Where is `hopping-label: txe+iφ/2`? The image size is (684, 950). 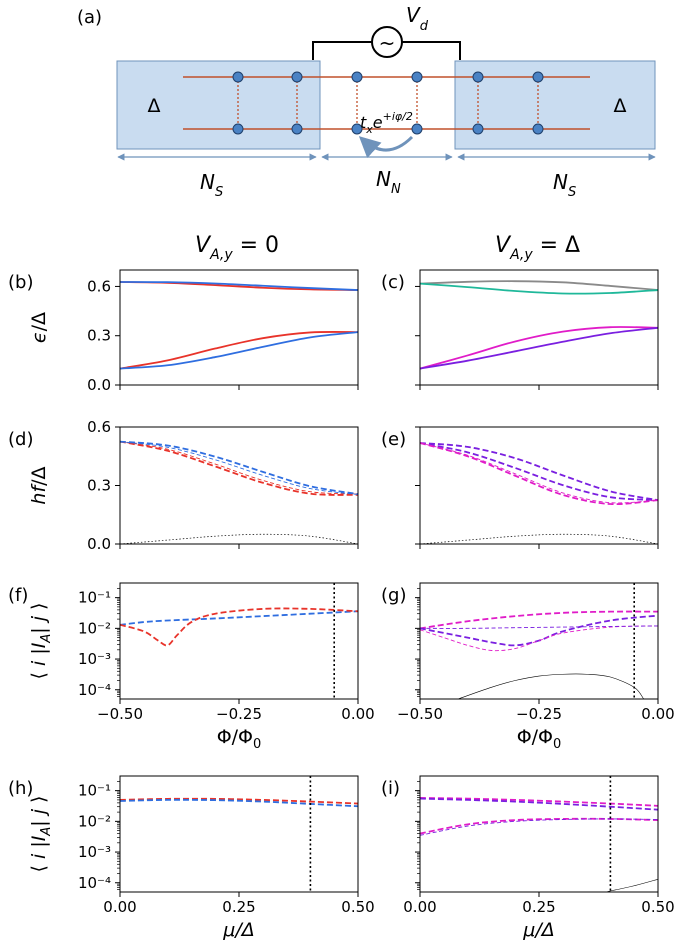 hopping-label: txe+iφ/2 is located at coordinates (386, 123).